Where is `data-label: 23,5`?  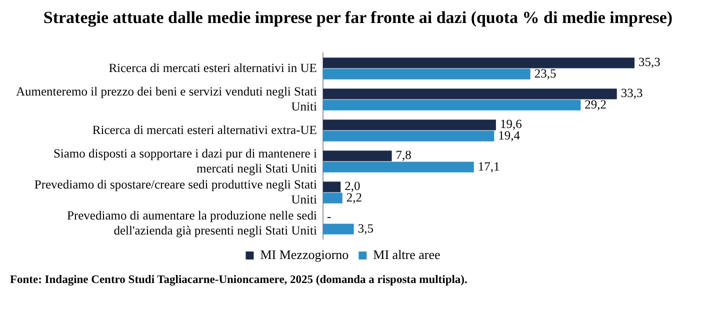 data-label: 23,5 is located at coordinates (545, 73).